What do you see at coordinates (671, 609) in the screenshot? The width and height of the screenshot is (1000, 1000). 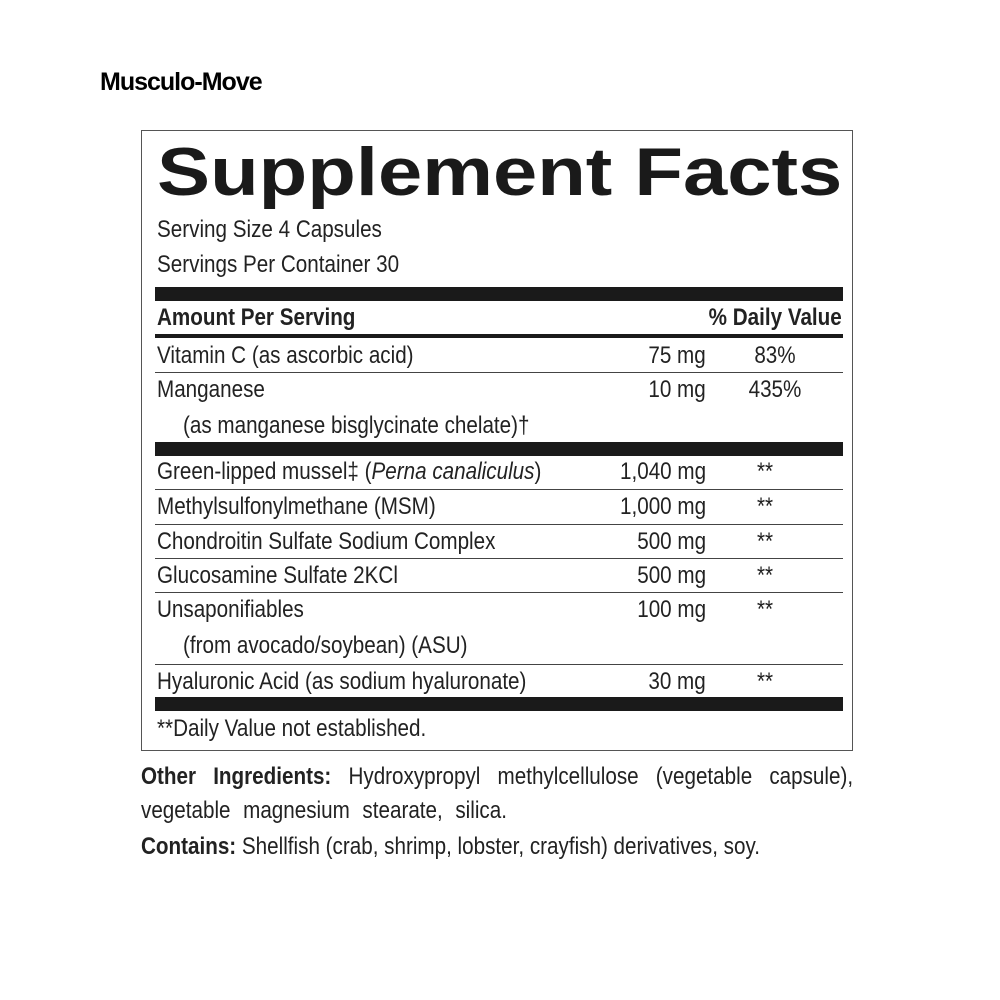 I see `ingredient-amount: 100 mg` at bounding box center [671, 609].